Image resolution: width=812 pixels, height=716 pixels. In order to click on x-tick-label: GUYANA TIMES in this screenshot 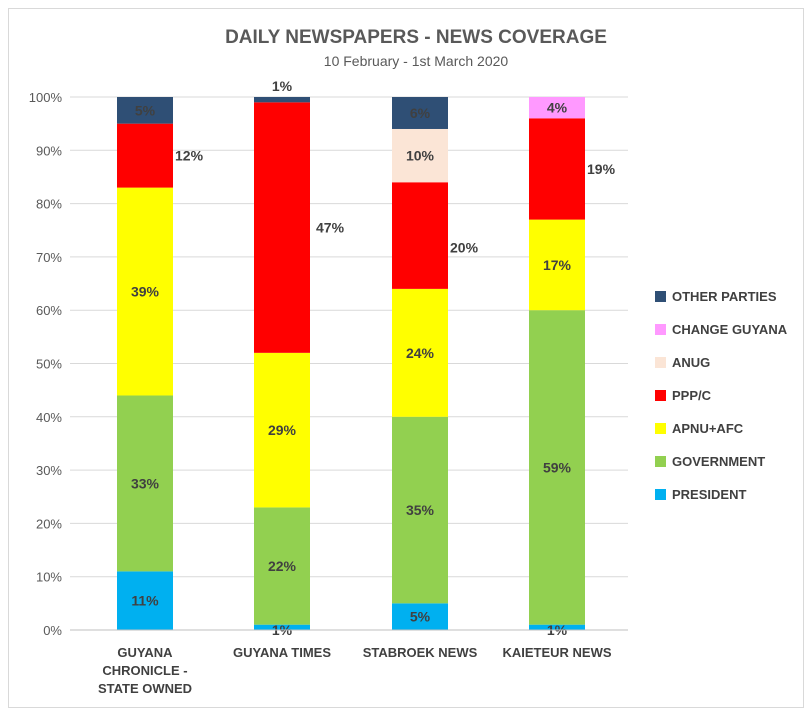, I will do `click(282, 652)`.